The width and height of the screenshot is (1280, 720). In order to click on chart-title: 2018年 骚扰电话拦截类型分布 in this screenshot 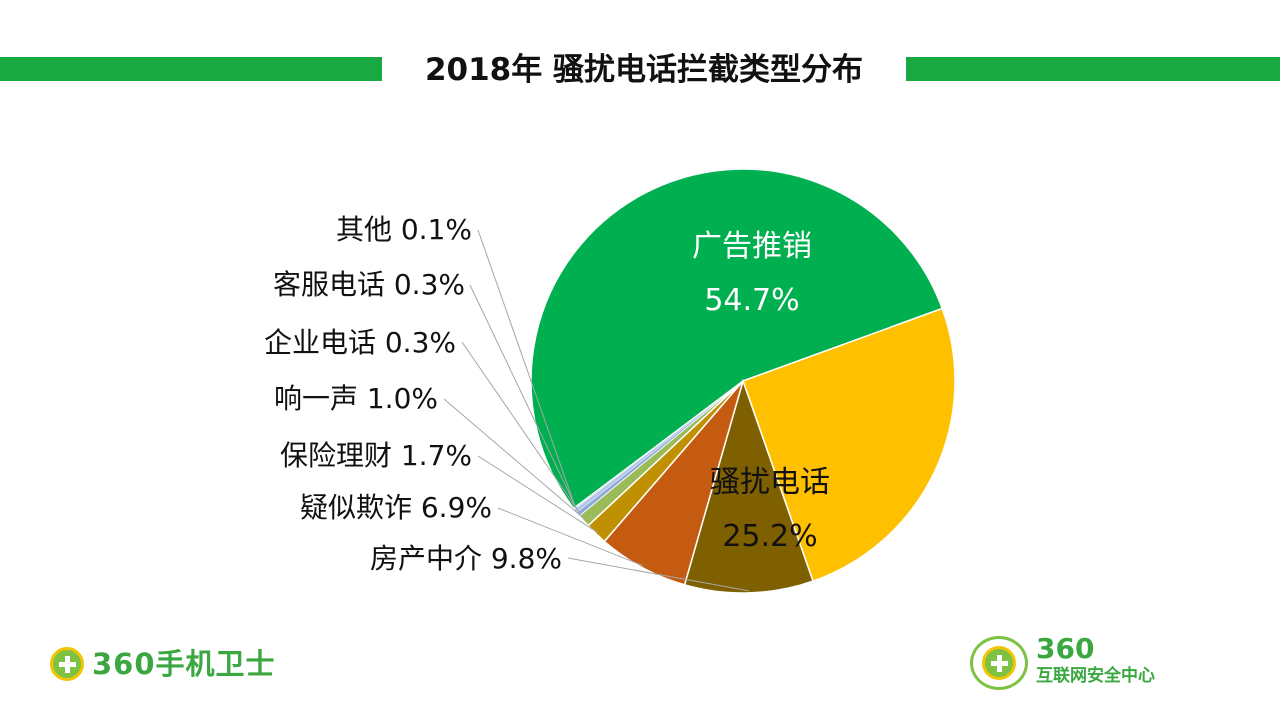, I will do `click(644, 70)`.